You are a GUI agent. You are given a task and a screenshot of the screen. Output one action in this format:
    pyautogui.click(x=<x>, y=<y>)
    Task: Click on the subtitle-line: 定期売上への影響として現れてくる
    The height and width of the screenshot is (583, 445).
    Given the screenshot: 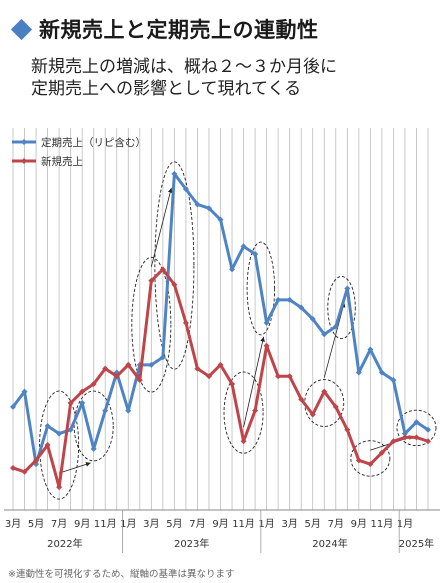 What is the action you would take?
    pyautogui.click(x=166, y=89)
    